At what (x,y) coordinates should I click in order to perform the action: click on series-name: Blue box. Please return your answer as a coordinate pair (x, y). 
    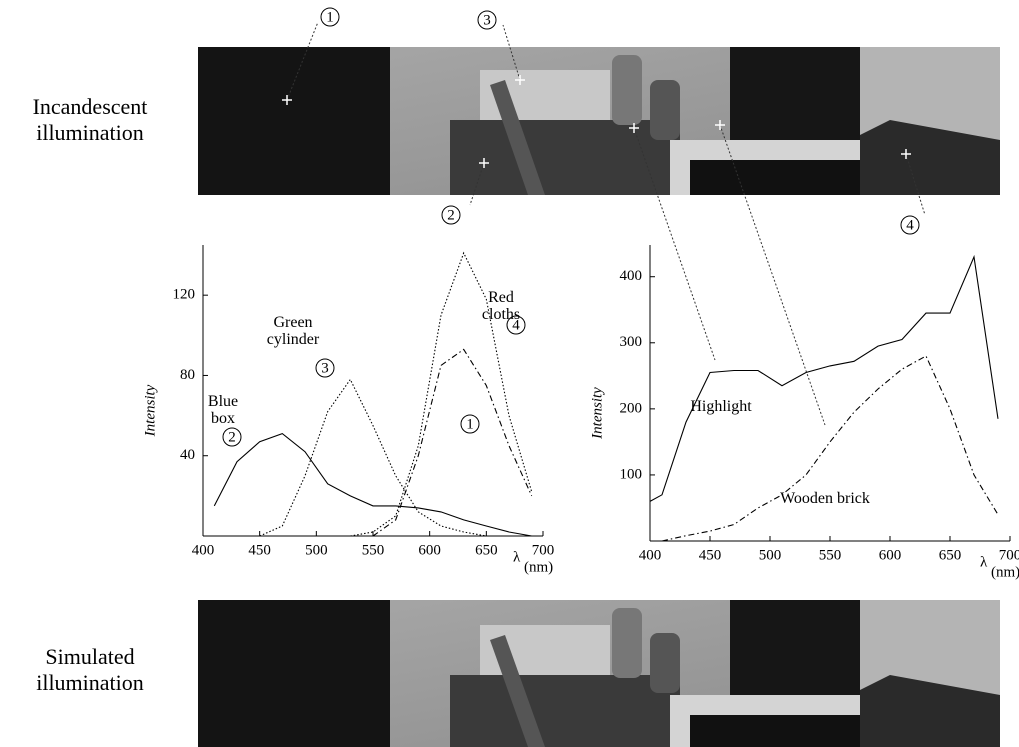
    Looking at the image, I should click on (223, 410).